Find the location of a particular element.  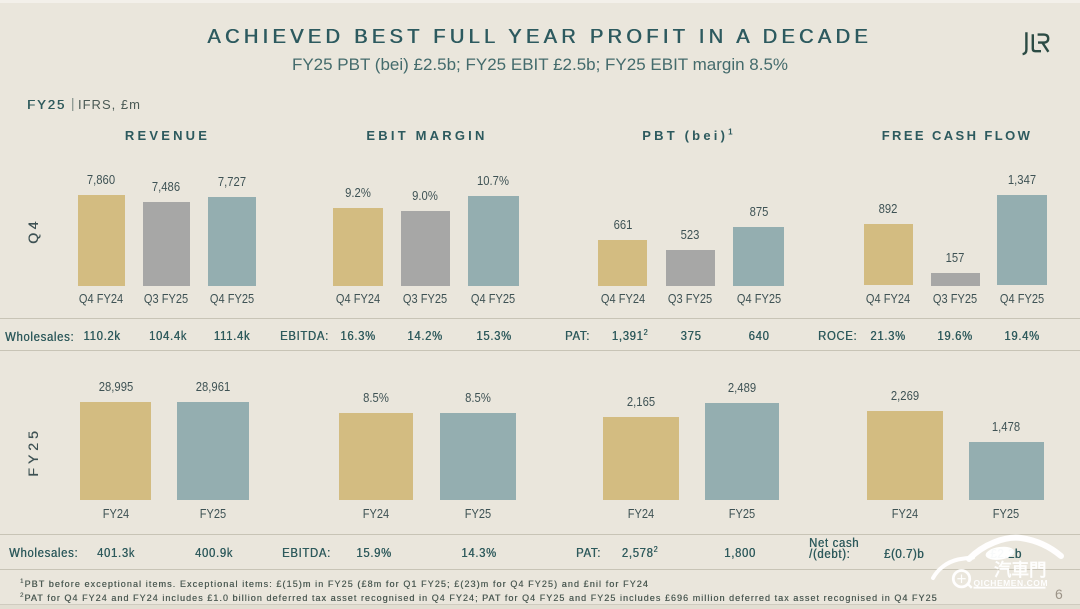

svg-text: QICHEMEN.COM is located at coordinates (1011, 583).